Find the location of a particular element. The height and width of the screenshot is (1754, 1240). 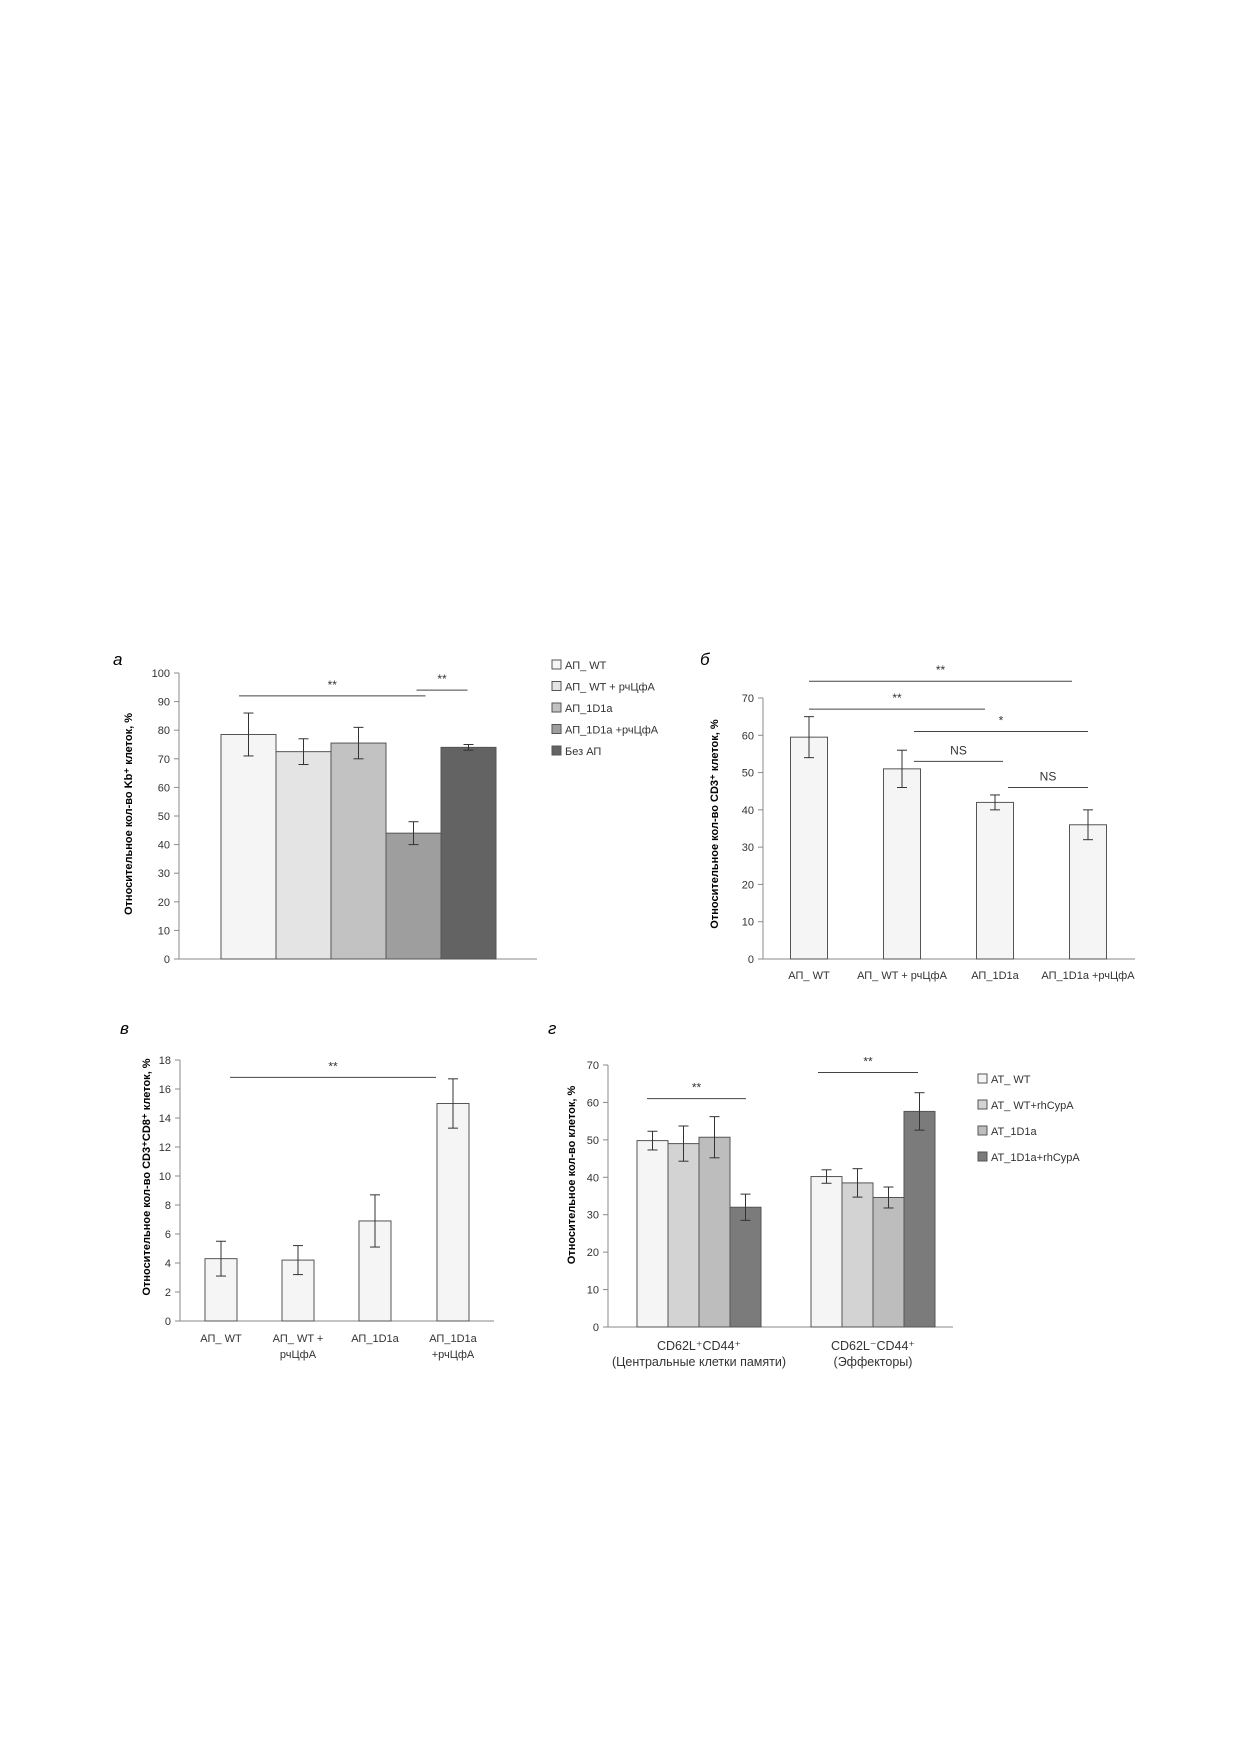

panel-c-significance-label: ** is located at coordinates (333, 1066).